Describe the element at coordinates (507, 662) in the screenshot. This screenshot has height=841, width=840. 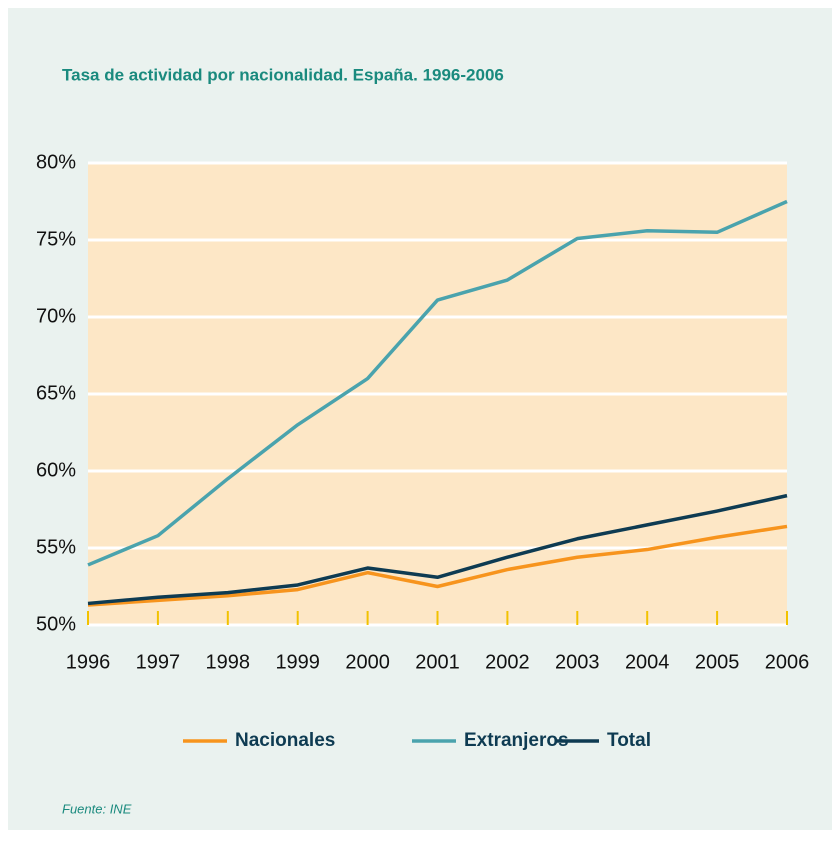
I see `x-tick-label: 2002` at that location.